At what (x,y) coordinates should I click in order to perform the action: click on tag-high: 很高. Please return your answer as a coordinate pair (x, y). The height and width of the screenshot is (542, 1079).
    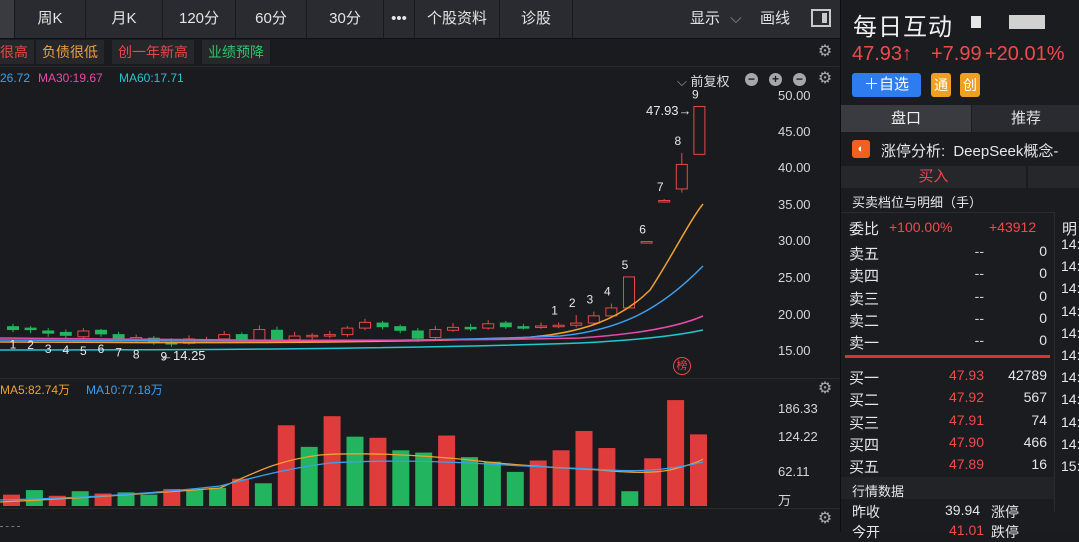
    Looking at the image, I should click on (17, 52).